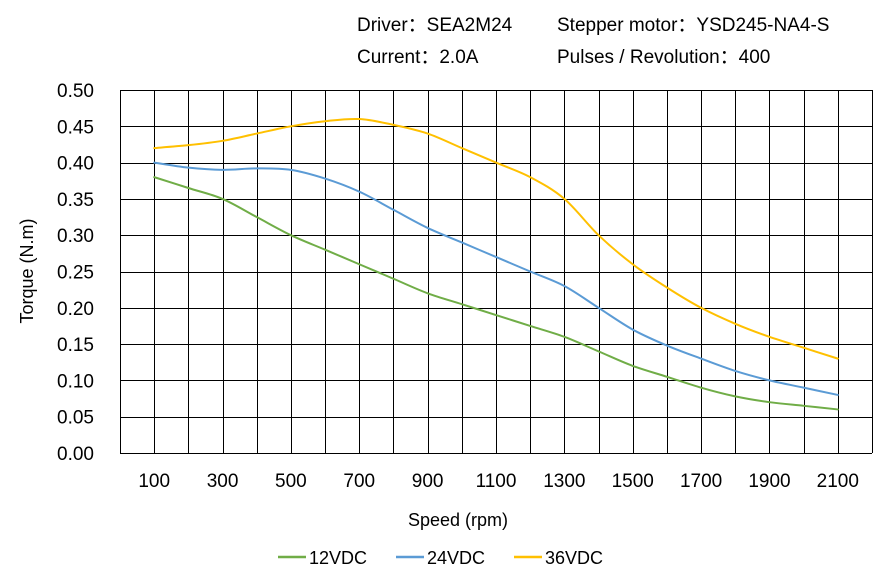 The image size is (888, 586). What do you see at coordinates (458, 520) in the screenshot?
I see `x-axis-title: Speed (rpm)` at bounding box center [458, 520].